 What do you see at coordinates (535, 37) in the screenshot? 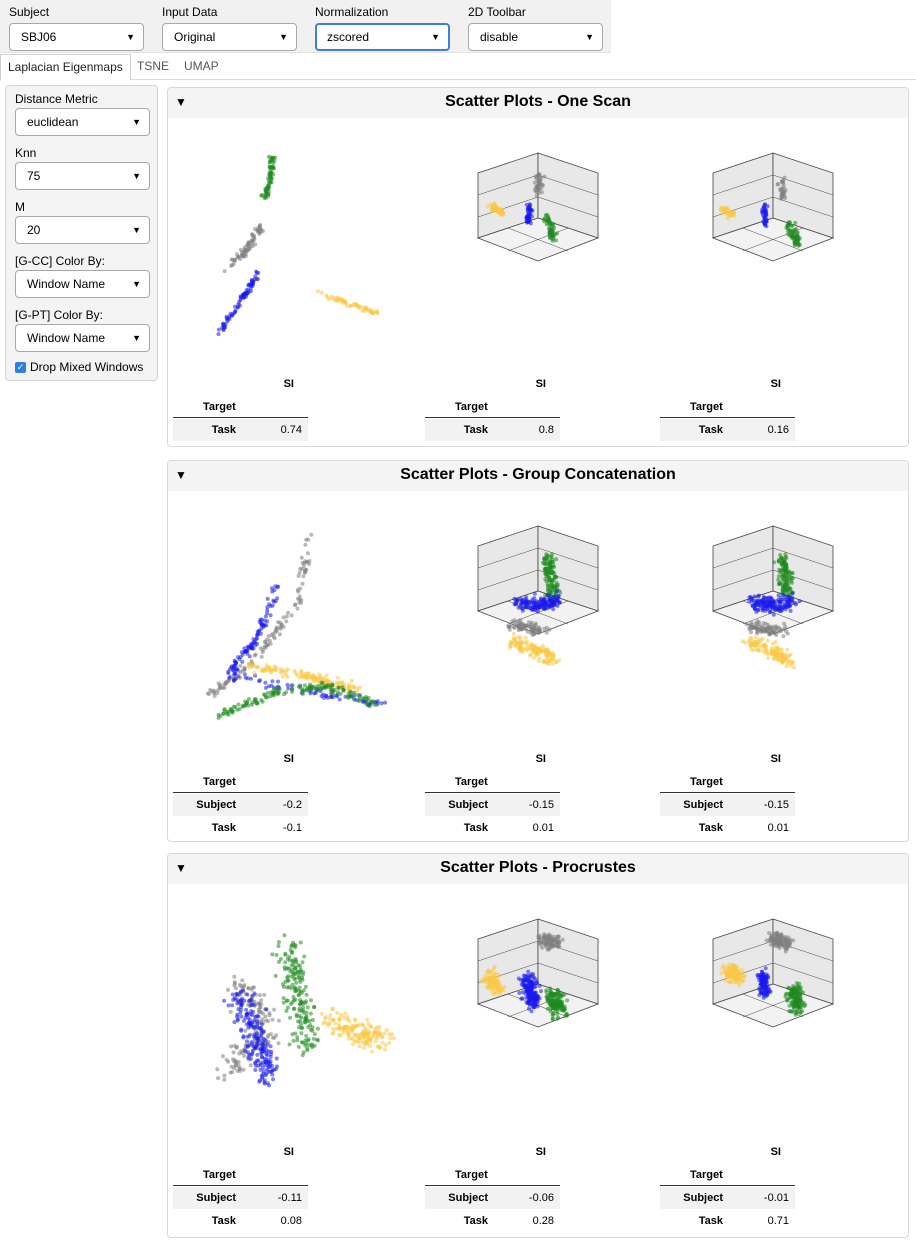
I see `toolbar-2d-select: disable ▼` at bounding box center [535, 37].